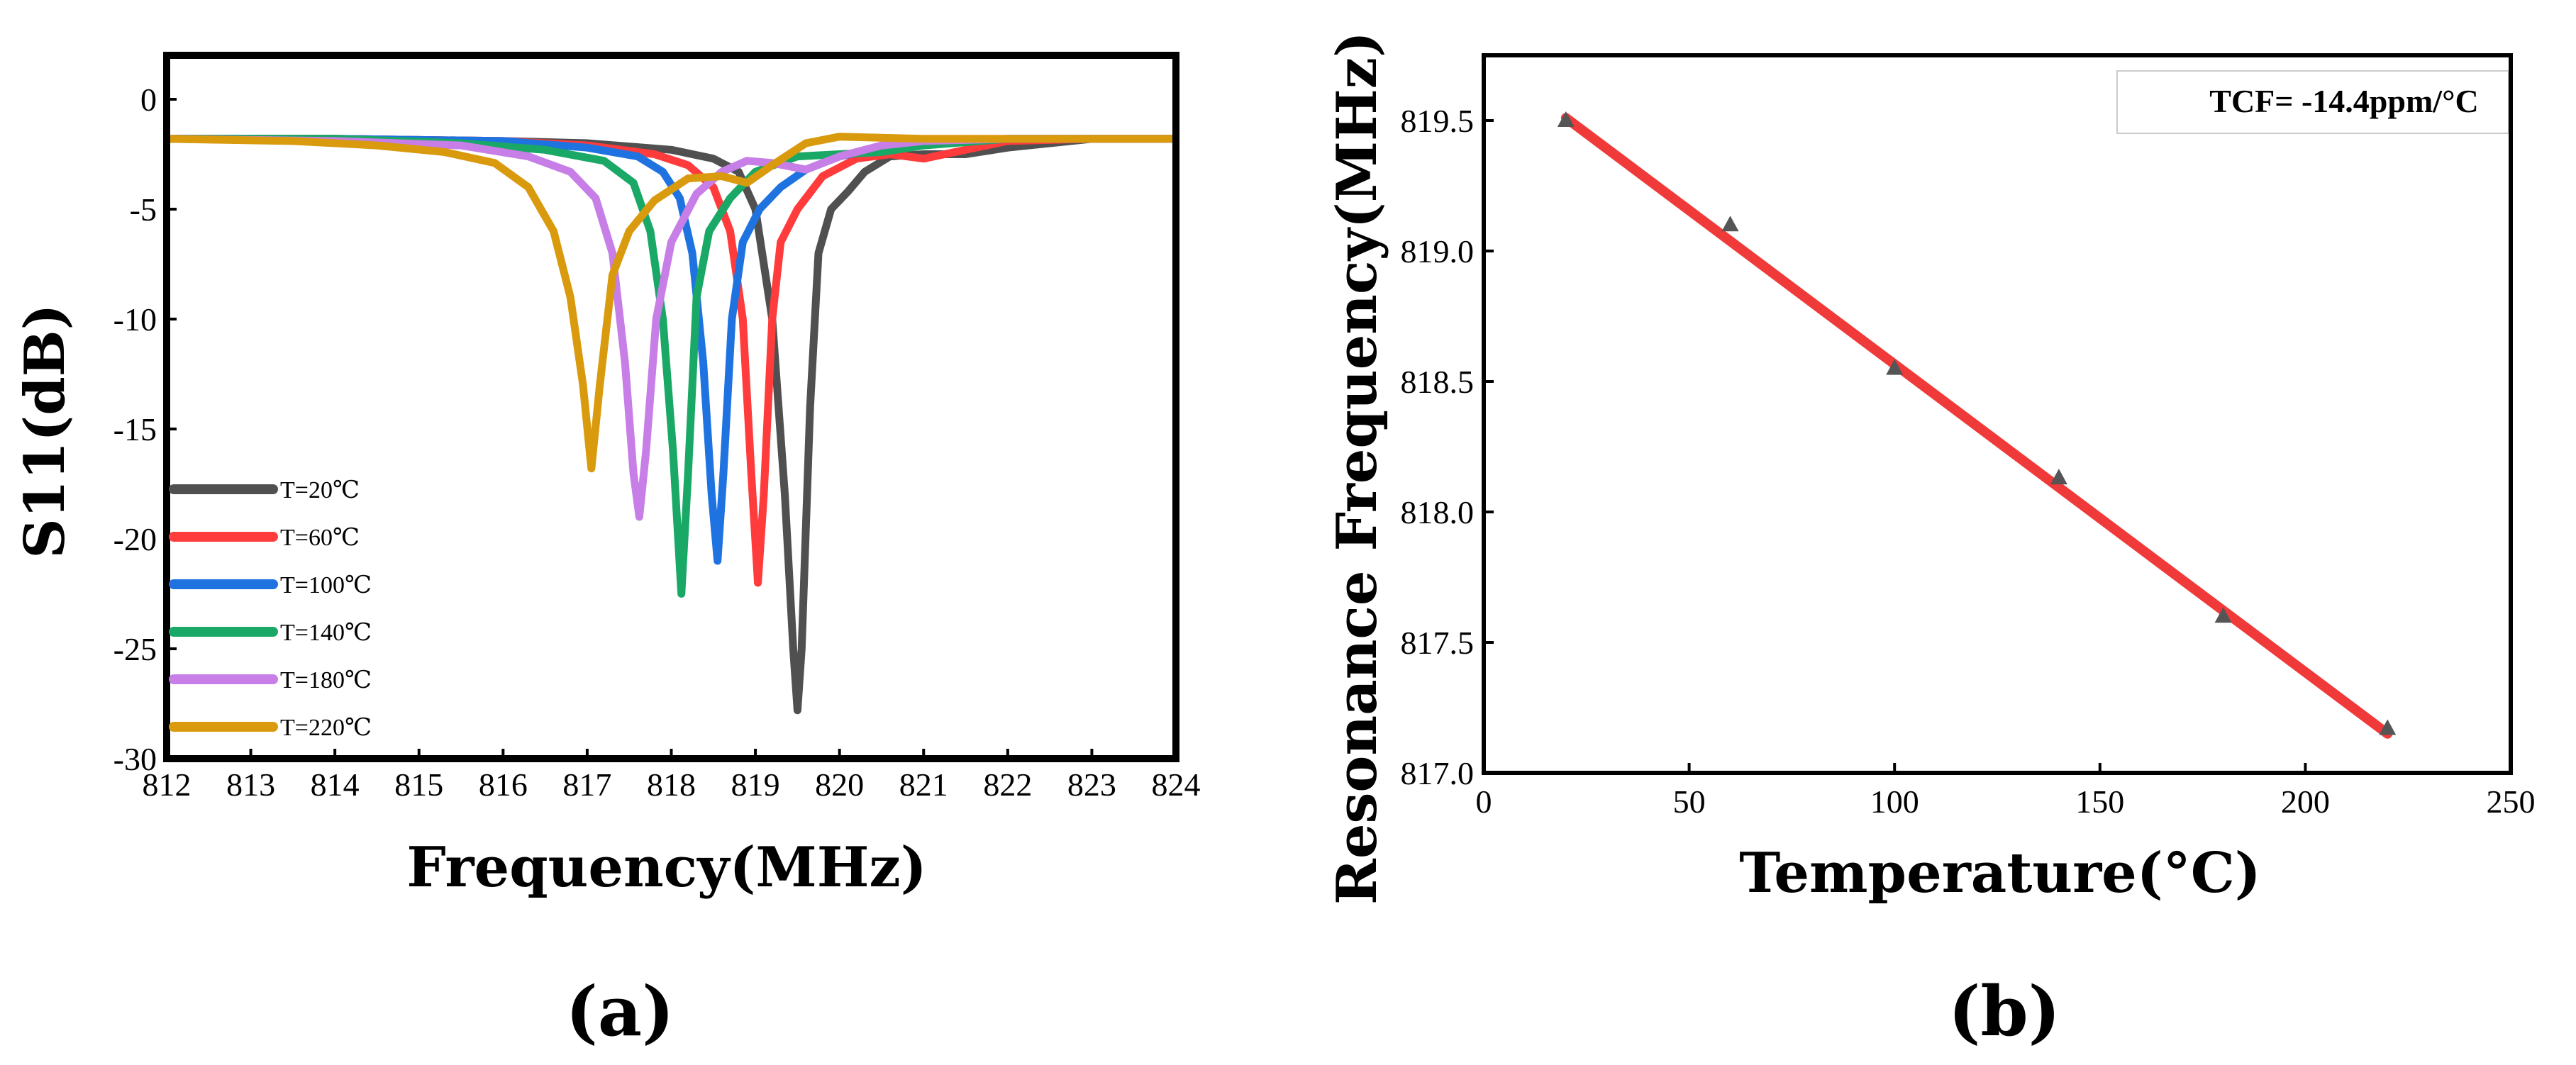 This screenshot has height=1065, width=2576. I want to click on panel-a-y-axis-title: S11(dB), so click(45, 430).